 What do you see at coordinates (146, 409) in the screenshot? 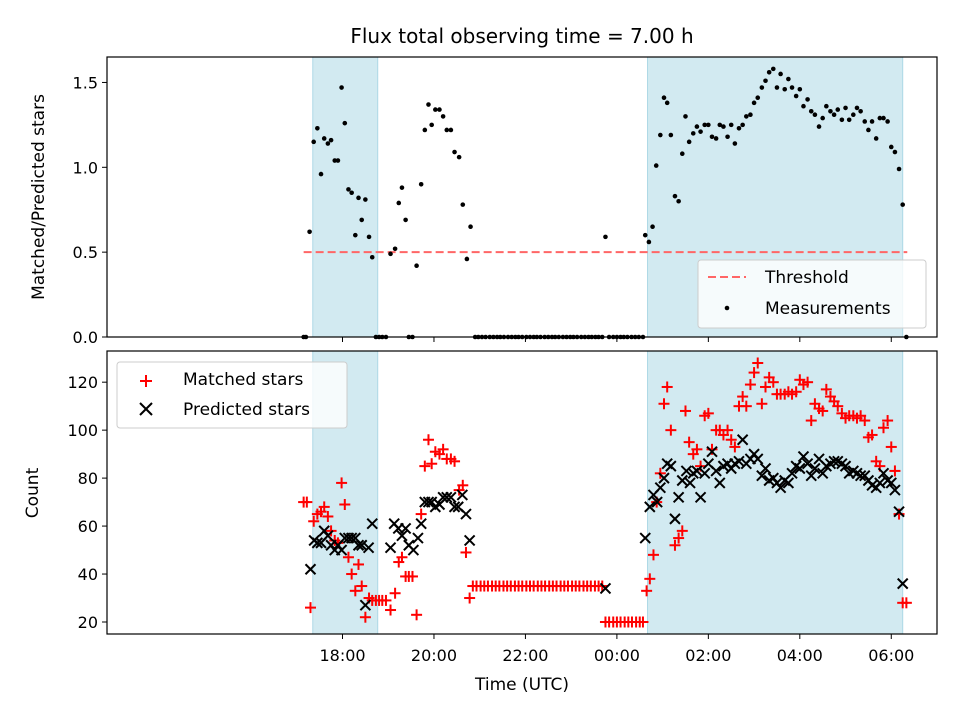
I see `predicted-legend-swatch` at bounding box center [146, 409].